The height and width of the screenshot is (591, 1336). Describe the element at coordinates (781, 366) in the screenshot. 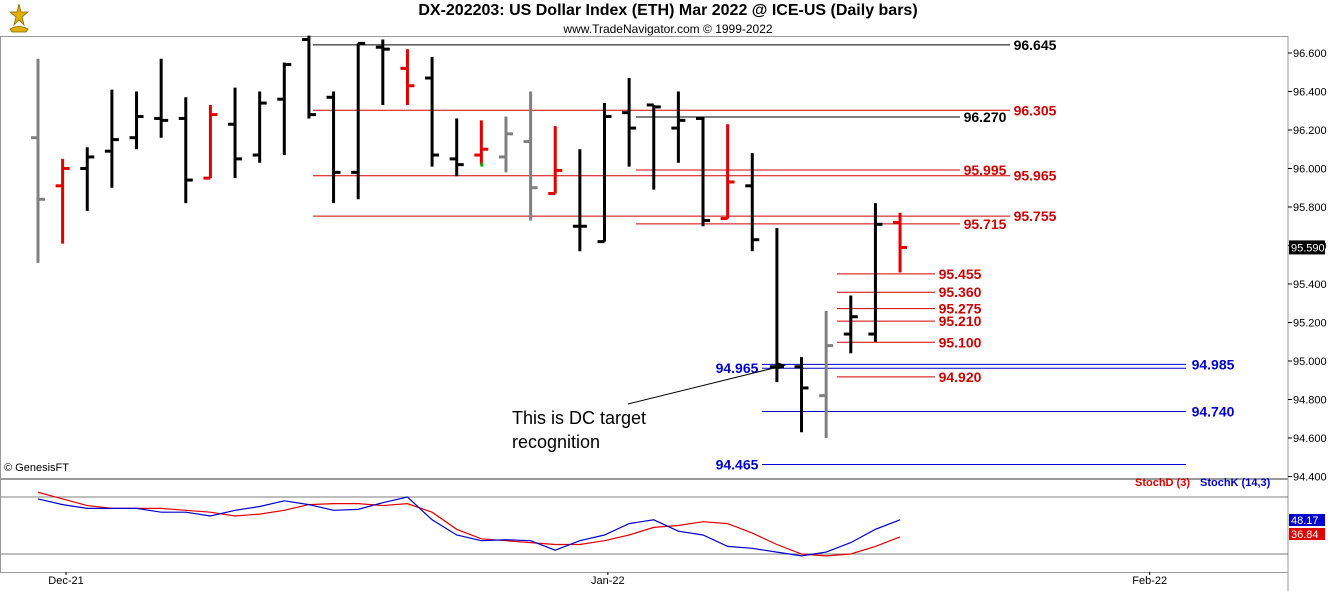

I see `annotation-arrowhead` at that location.